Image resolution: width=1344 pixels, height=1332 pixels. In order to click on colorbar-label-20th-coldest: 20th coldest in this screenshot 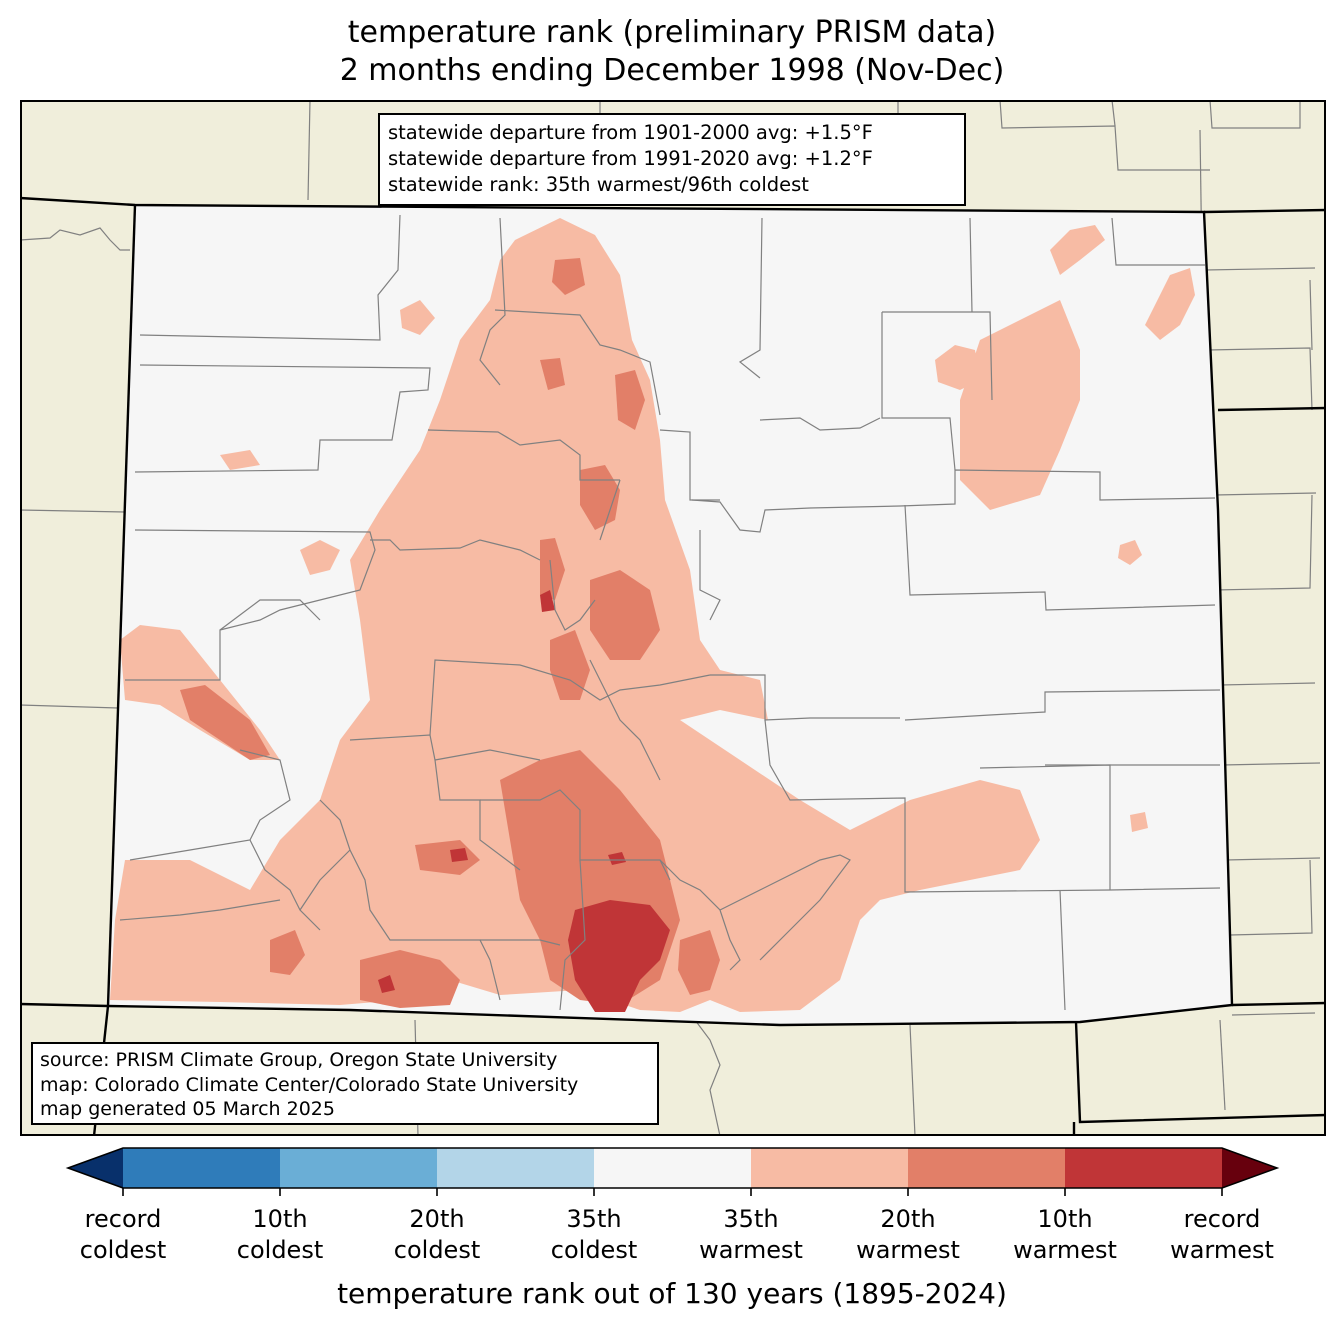, I will do `click(437, 1235)`.